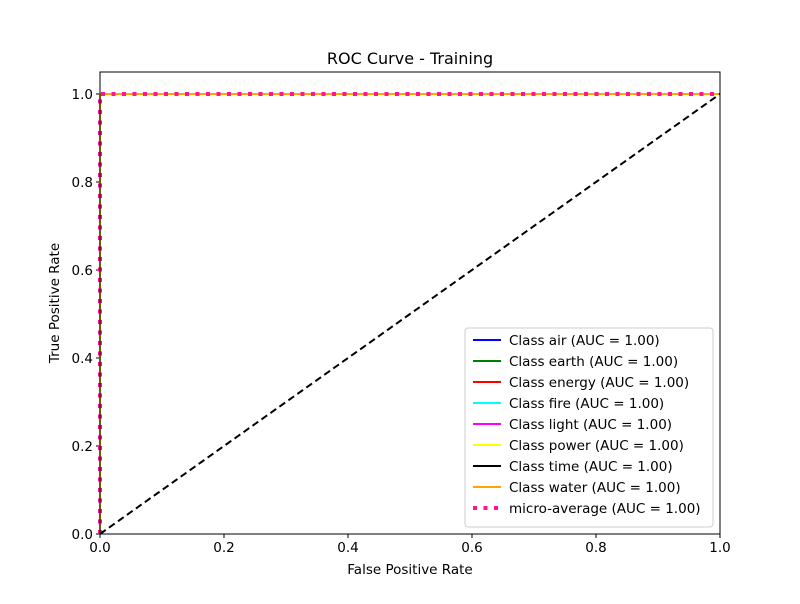  I want to click on legend-label: Class time (AUC = 1.00), so click(591, 467).